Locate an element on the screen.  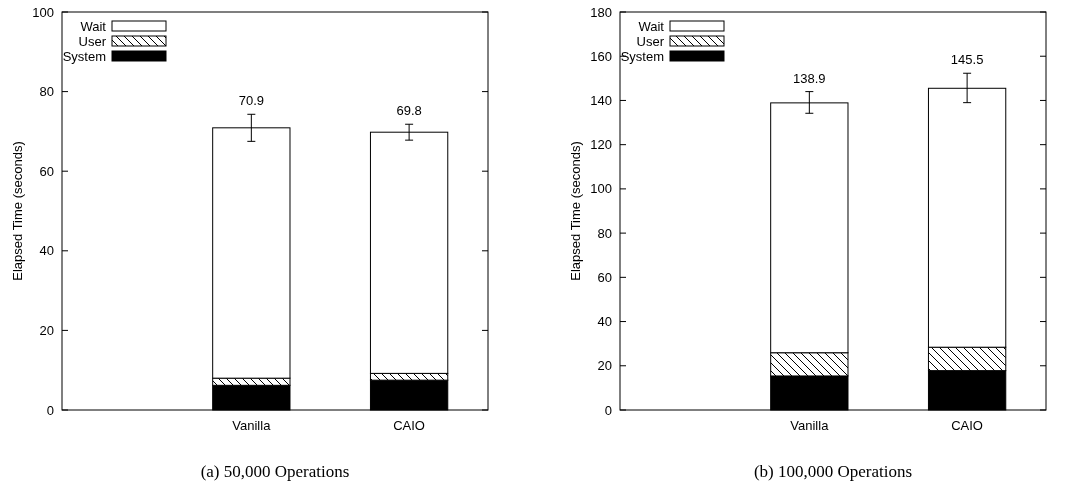
total-label: 70.9 is located at coordinates (251, 101).